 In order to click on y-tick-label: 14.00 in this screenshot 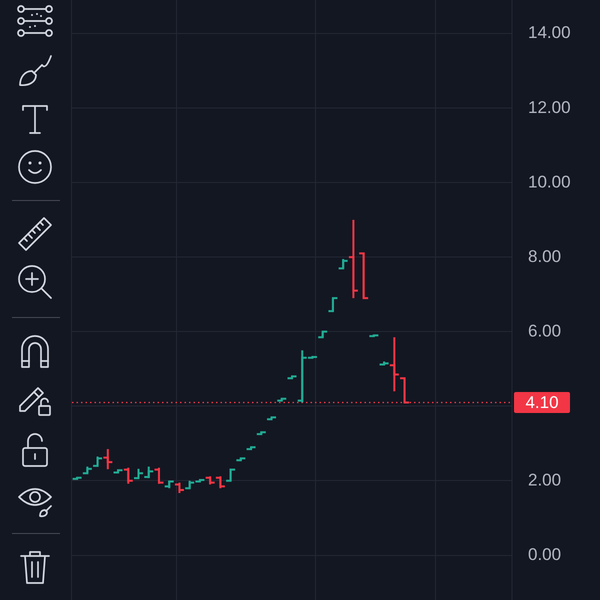, I will do `click(549, 32)`.